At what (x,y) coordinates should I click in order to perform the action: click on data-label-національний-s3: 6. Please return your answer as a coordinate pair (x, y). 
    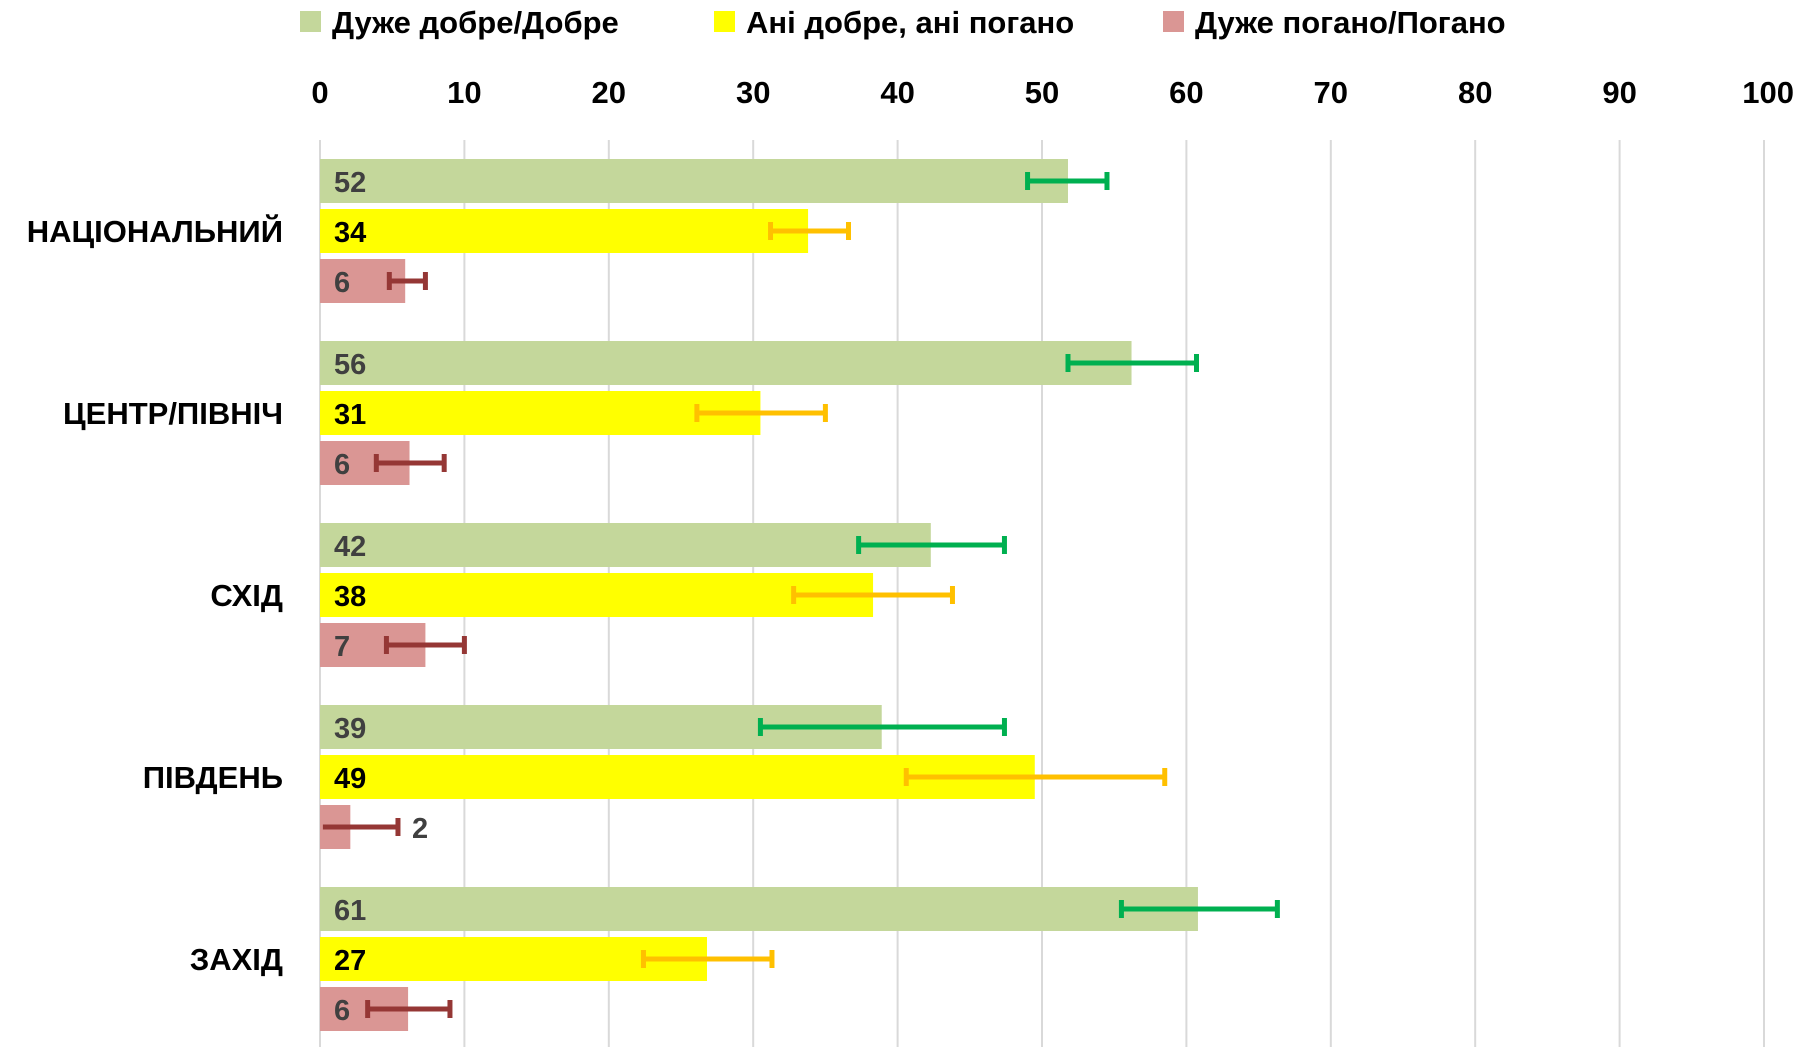
    Looking at the image, I should click on (342, 283).